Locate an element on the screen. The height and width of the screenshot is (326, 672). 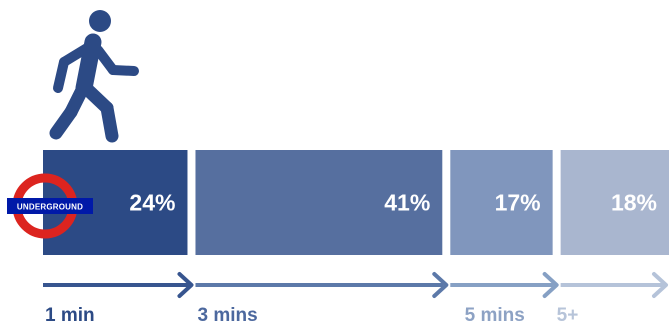
data-label-3: 17% is located at coordinates (518, 203).